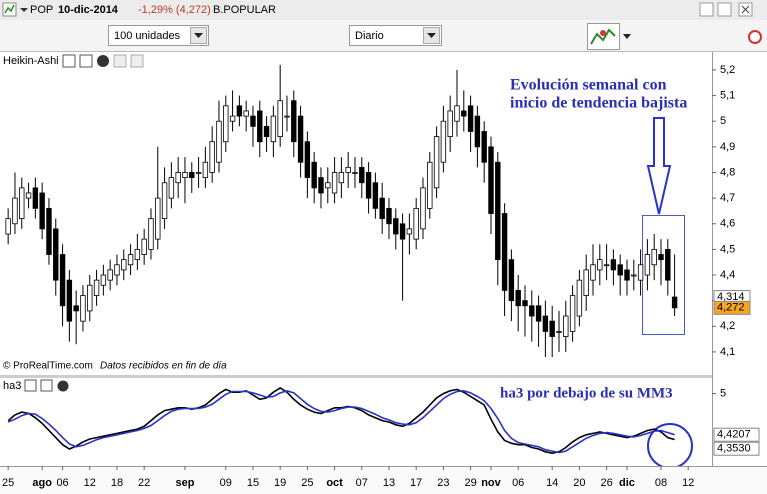 The image size is (767, 494). What do you see at coordinates (586, 393) in the screenshot?
I see `annotation: ha3 por debajo de su MM3` at bounding box center [586, 393].